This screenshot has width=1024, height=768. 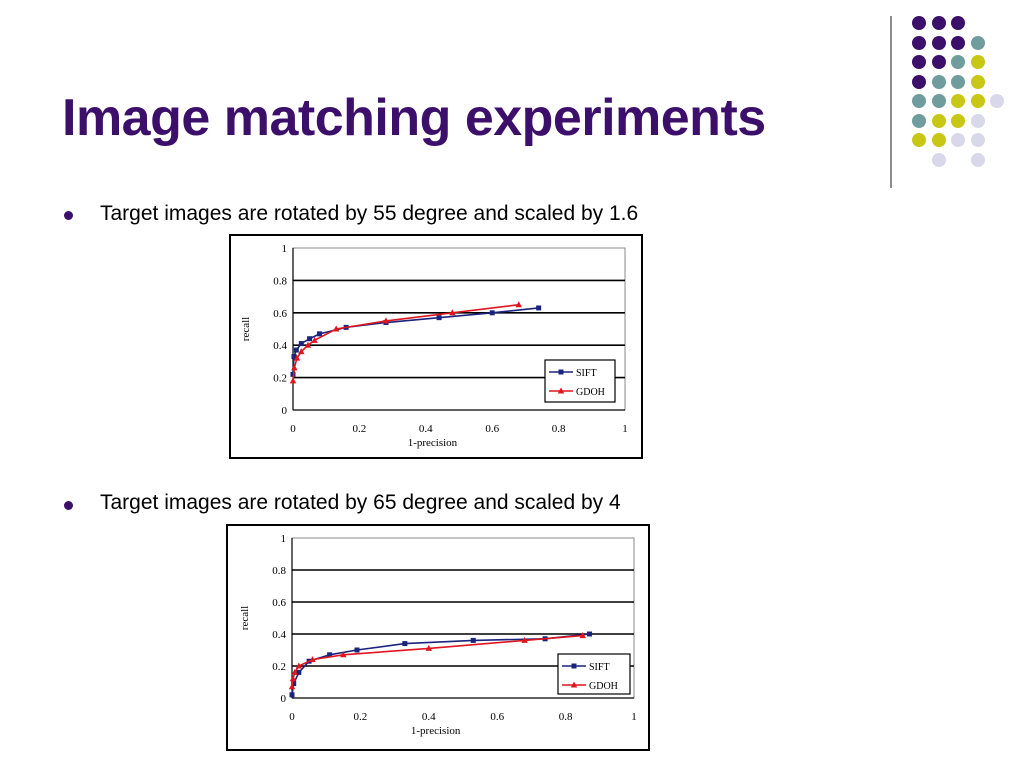 I want to click on slide-title: Image matching experiments, so click(x=414, y=118).